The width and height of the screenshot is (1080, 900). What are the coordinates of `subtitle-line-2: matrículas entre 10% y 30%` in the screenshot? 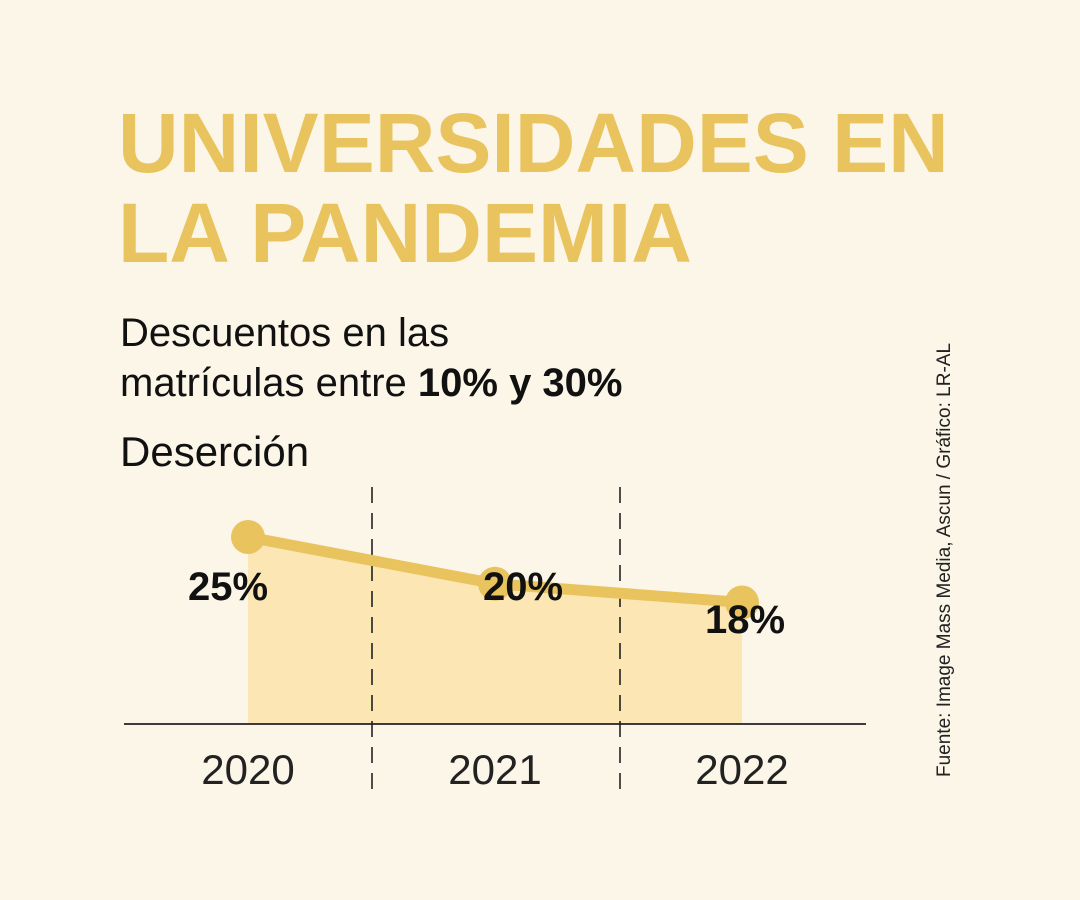 It's located at (371, 383).